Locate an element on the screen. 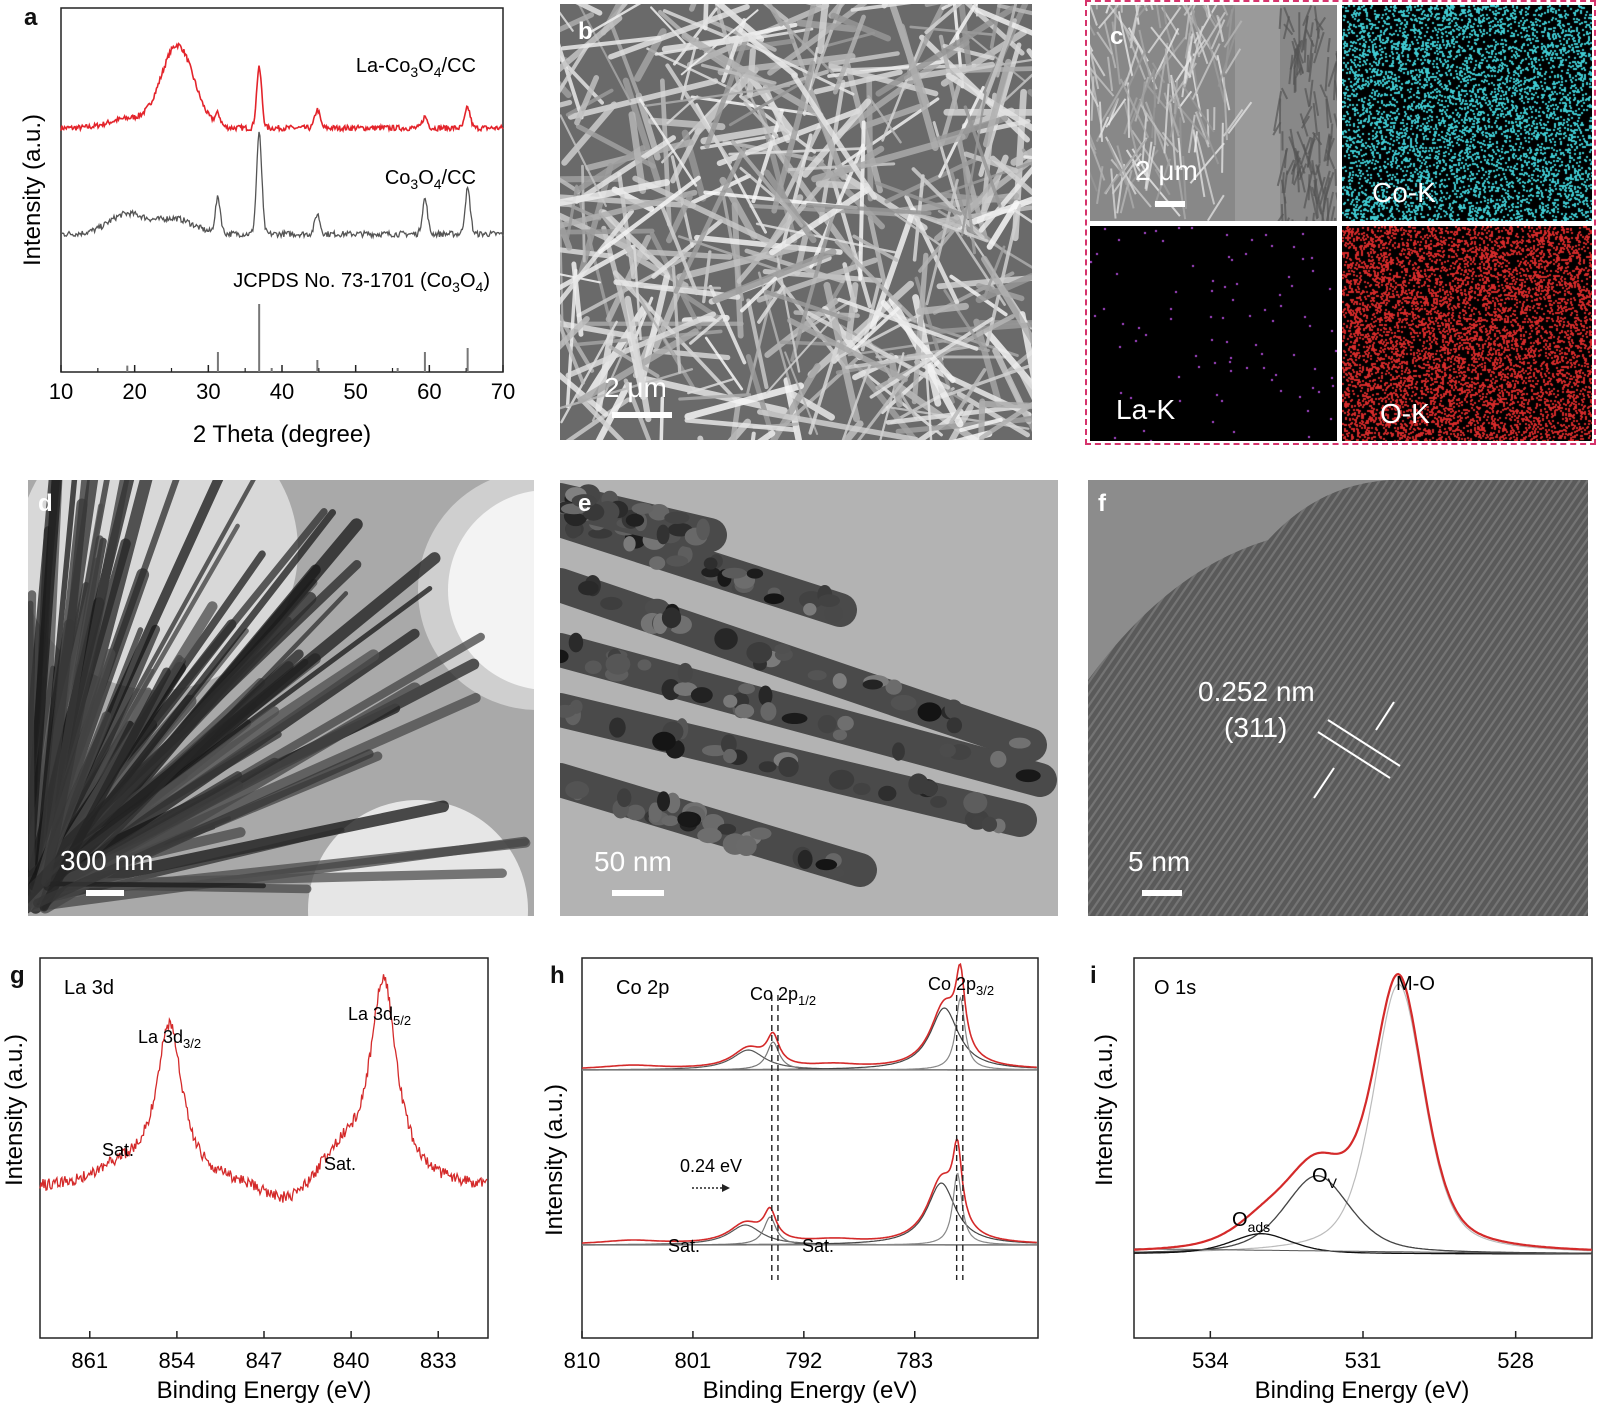  panel-label-i: i is located at coordinates (1093, 975).